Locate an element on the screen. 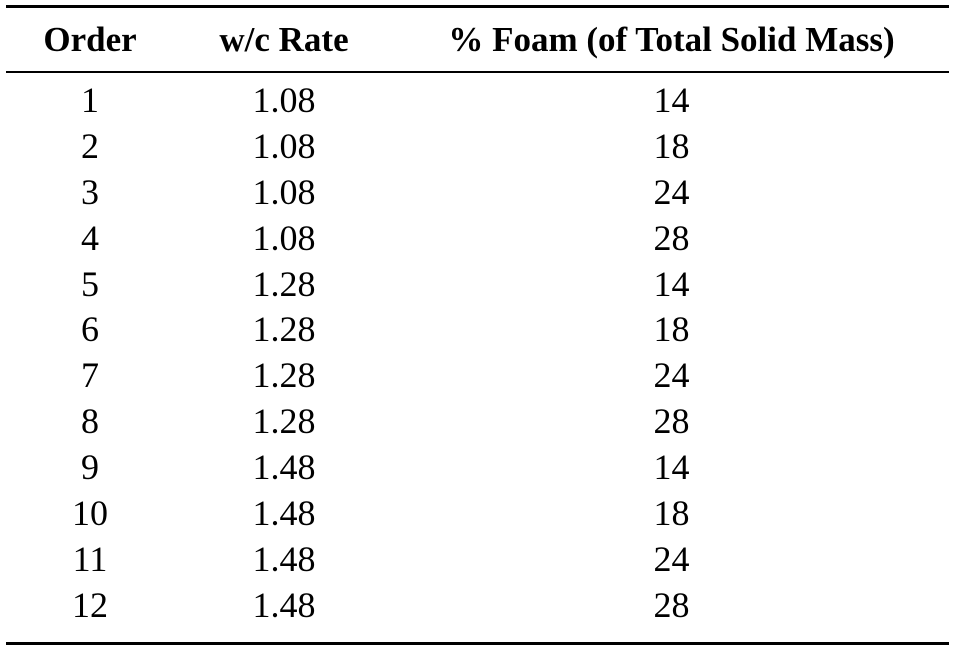  cell-order: 4 is located at coordinates (90, 237).